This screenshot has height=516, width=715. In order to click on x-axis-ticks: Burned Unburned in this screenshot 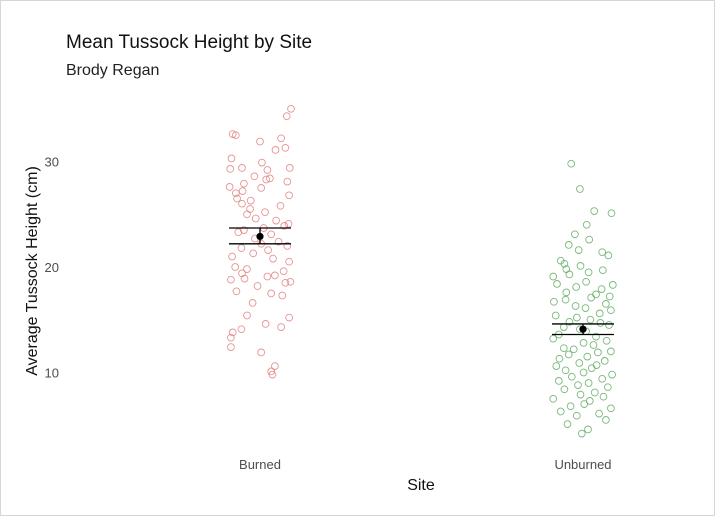, I will do `click(425, 464)`.